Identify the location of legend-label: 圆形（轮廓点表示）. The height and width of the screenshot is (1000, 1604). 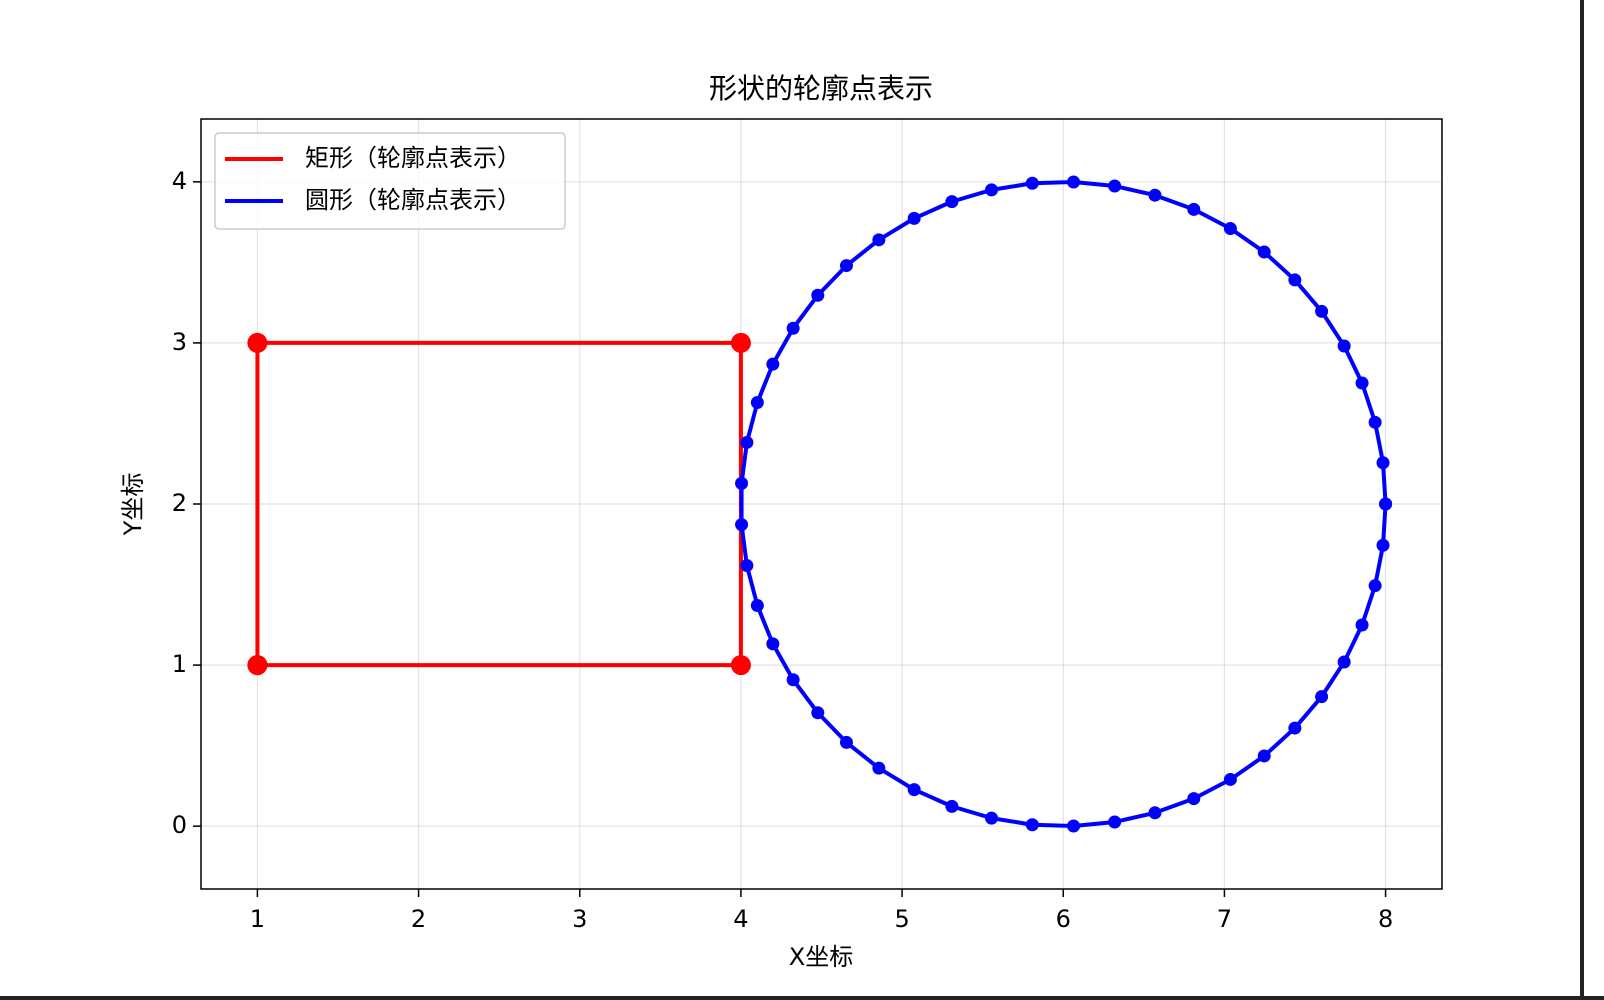
(413, 200).